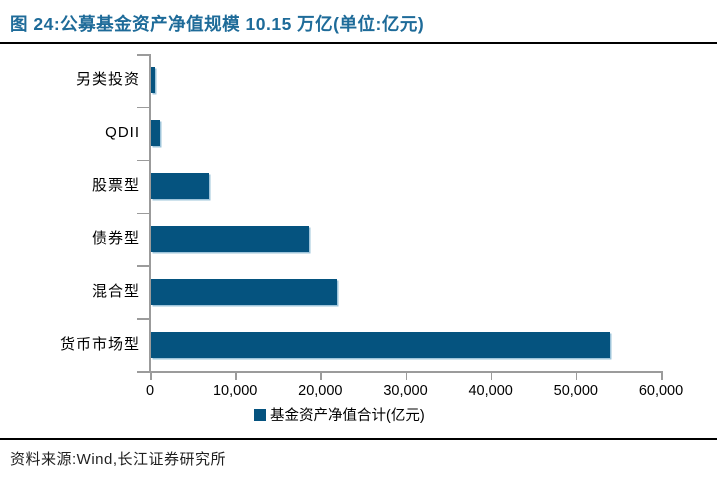 This screenshot has width=717, height=477. What do you see at coordinates (118, 459) in the screenshot?
I see `source-note: 资料来源:Wind,长江证券研究所` at bounding box center [118, 459].